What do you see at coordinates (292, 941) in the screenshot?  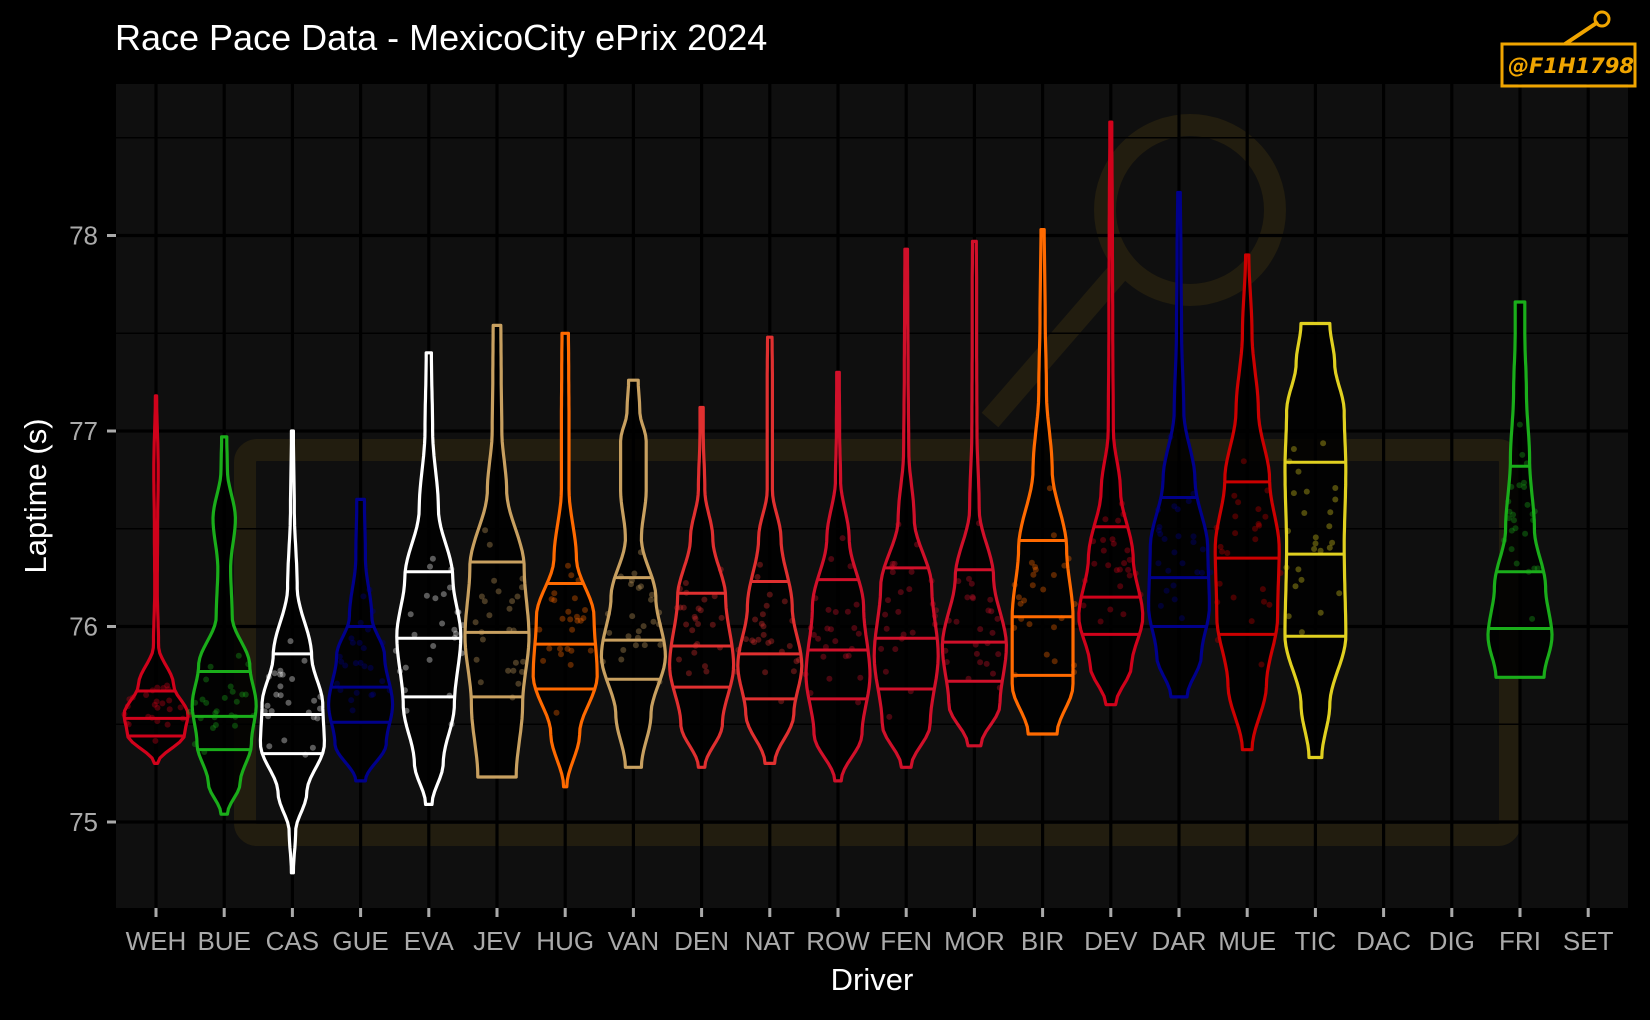 I see `x-tick-label-cas: CAS` at bounding box center [292, 941].